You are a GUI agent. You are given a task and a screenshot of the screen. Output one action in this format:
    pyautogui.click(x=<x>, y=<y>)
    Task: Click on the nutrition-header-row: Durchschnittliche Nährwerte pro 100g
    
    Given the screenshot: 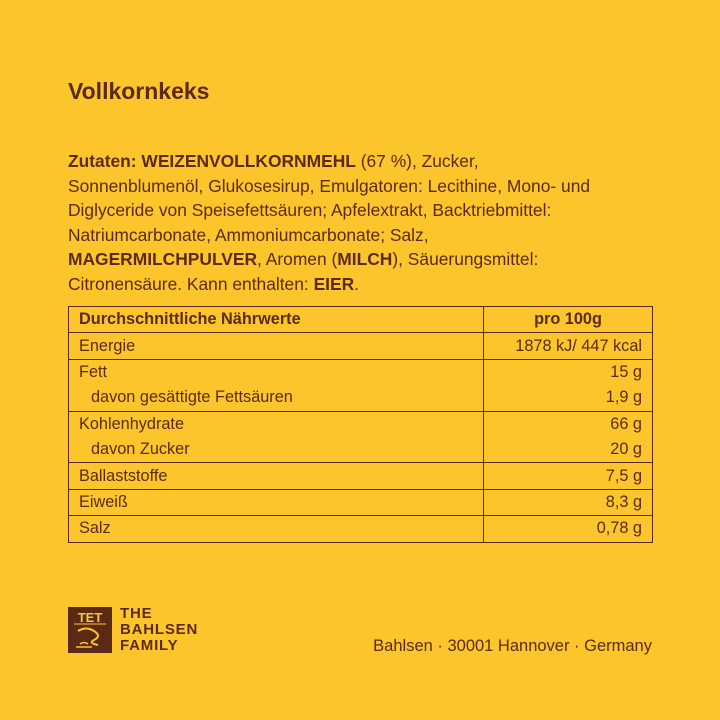 What is the action you would take?
    pyautogui.click(x=360, y=319)
    